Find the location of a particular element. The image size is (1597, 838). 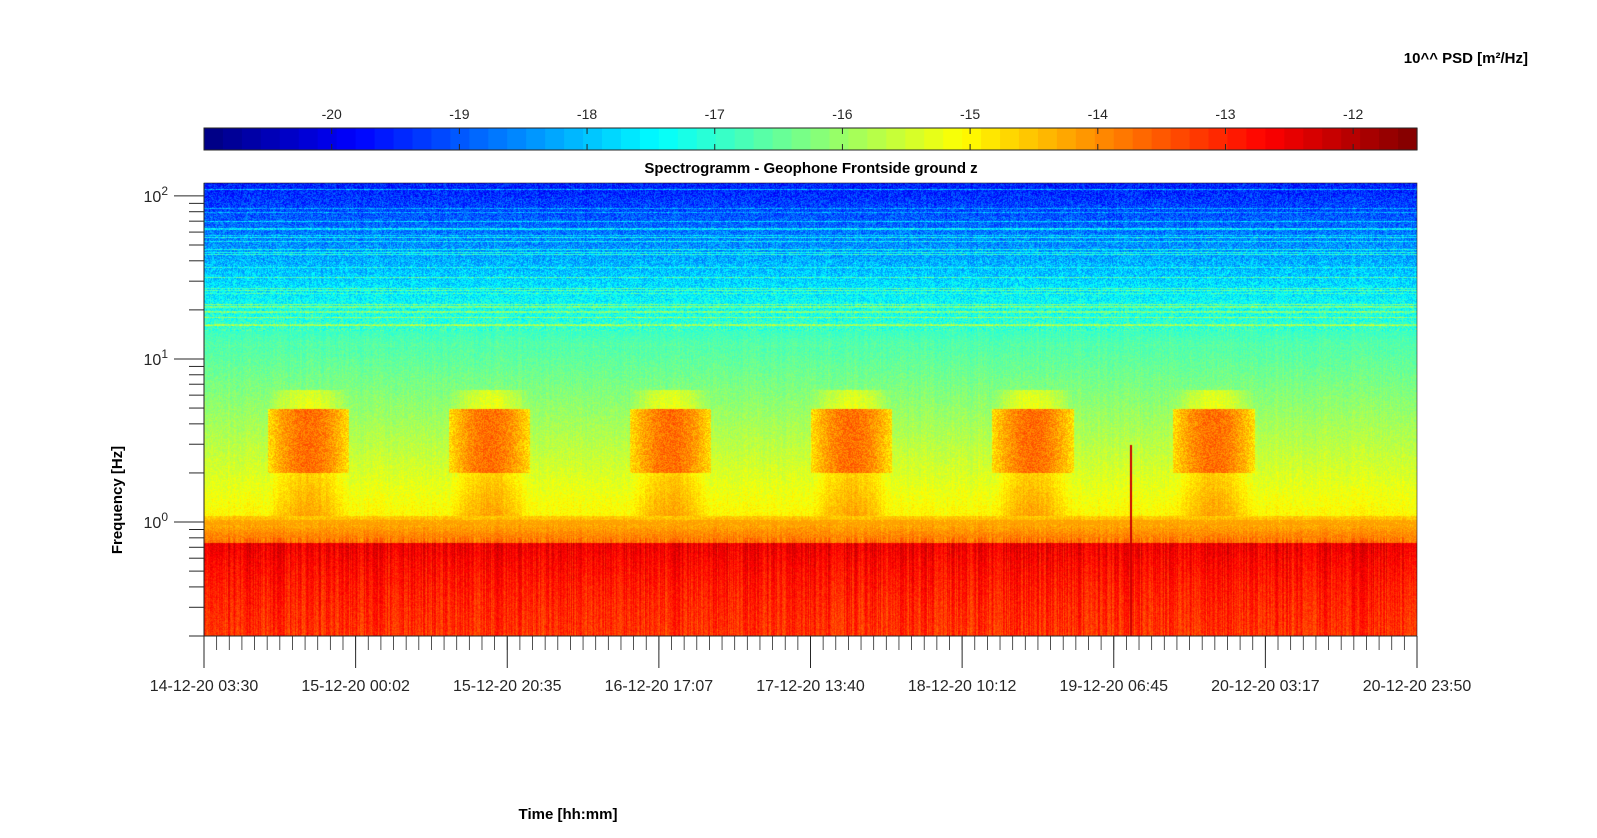

colorbar-label: 10^^ PSD [m²/Hz] is located at coordinates (1466, 58).